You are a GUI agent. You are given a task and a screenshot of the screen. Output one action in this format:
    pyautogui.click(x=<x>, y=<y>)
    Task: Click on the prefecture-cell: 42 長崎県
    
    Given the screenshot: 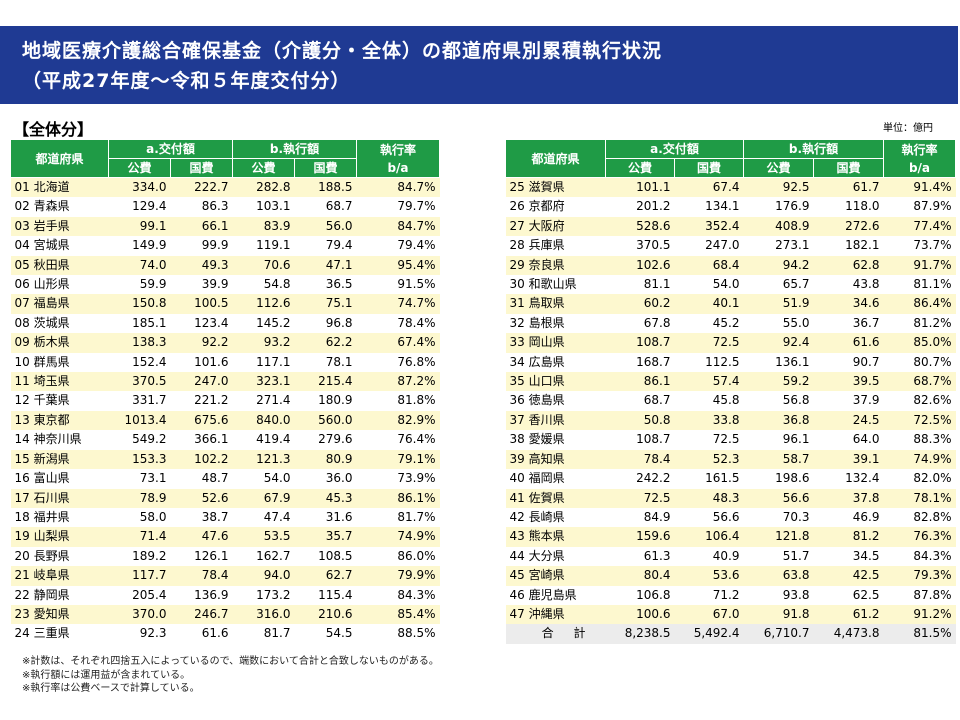 What is the action you would take?
    pyautogui.click(x=555, y=517)
    